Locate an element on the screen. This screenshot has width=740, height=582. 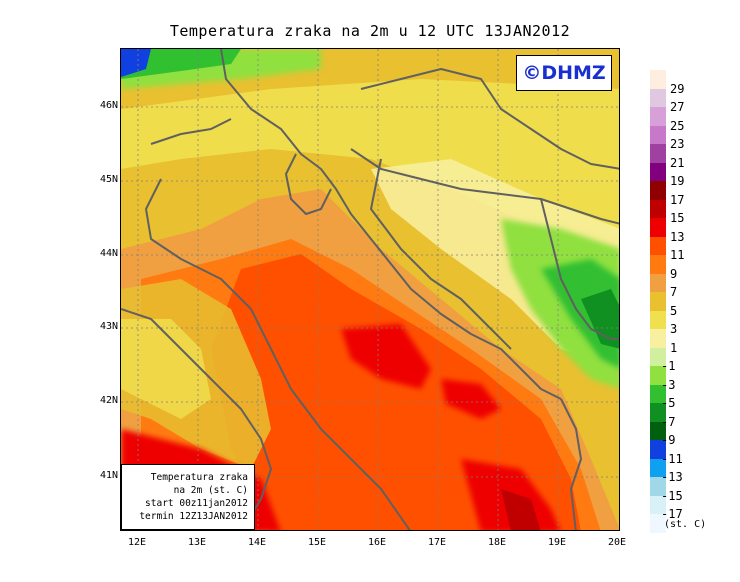
legend-label: -11 is located at coordinates (672, 458).